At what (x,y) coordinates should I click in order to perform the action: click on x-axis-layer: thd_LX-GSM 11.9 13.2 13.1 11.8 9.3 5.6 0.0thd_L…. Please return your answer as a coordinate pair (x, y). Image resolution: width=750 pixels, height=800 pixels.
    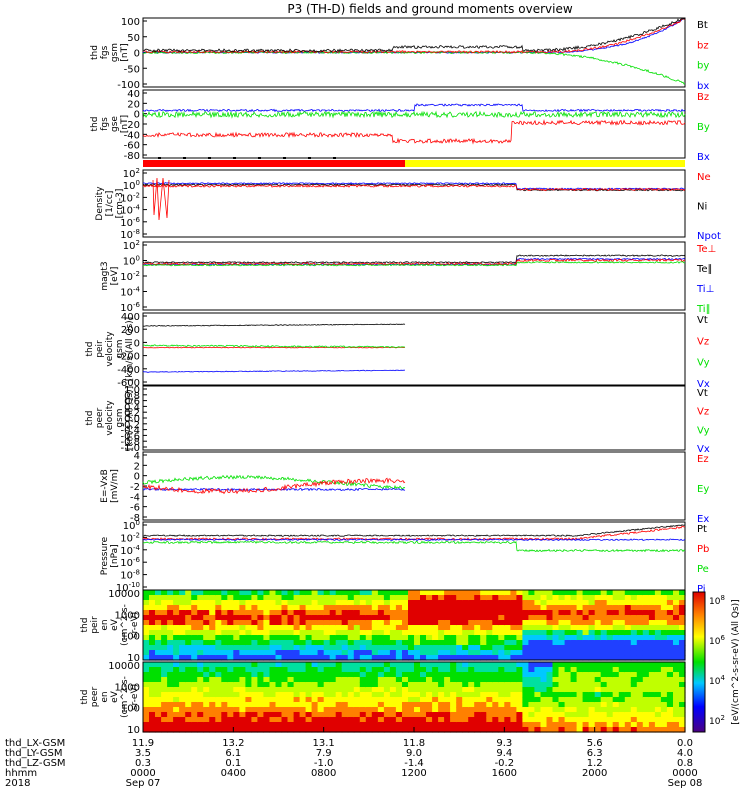
    Looking at the image, I should click on (353, 758).